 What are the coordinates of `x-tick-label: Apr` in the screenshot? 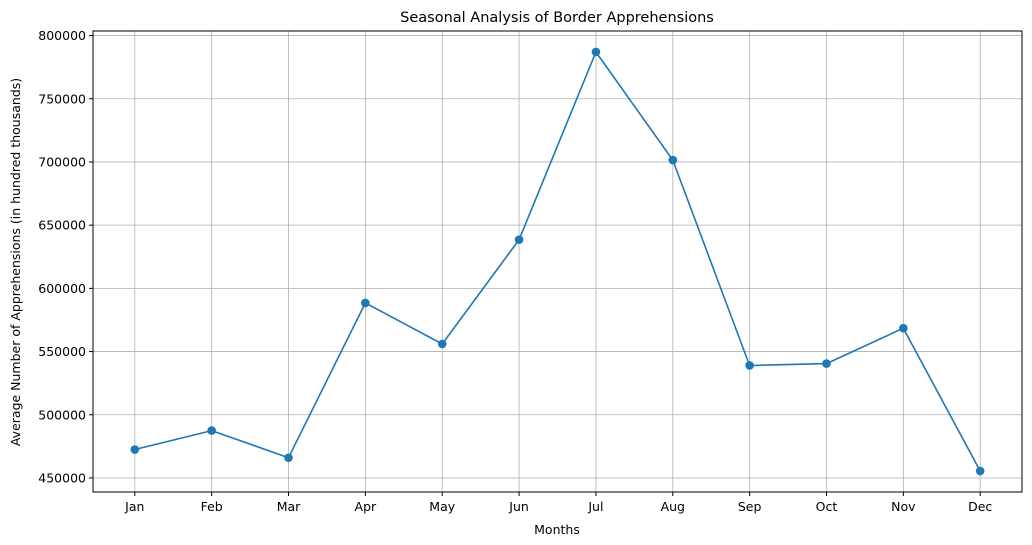 It's located at (366, 506).